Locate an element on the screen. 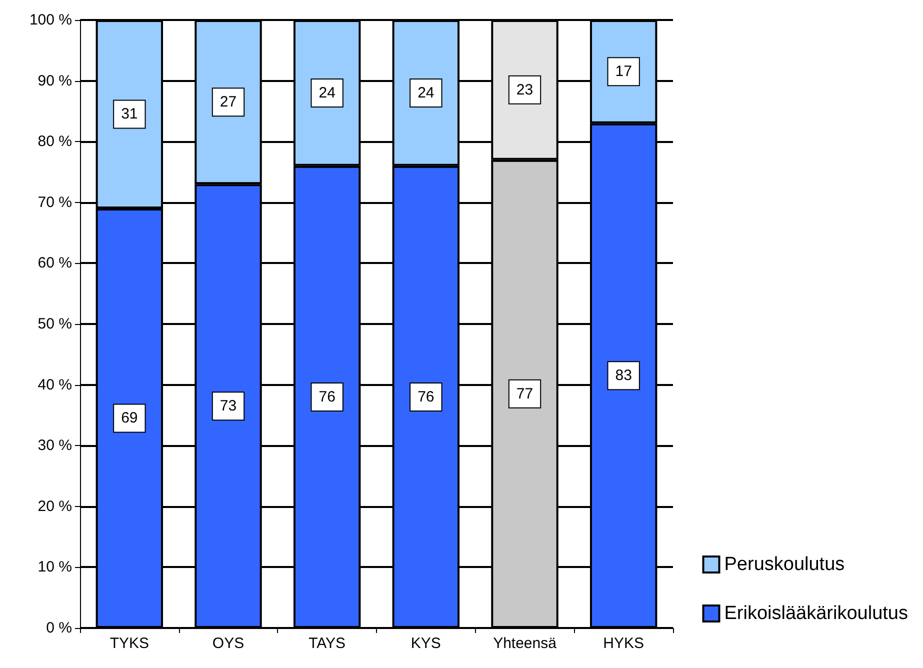 The height and width of the screenshot is (668, 923). y-tick-label: 10 % is located at coordinates (55, 567).